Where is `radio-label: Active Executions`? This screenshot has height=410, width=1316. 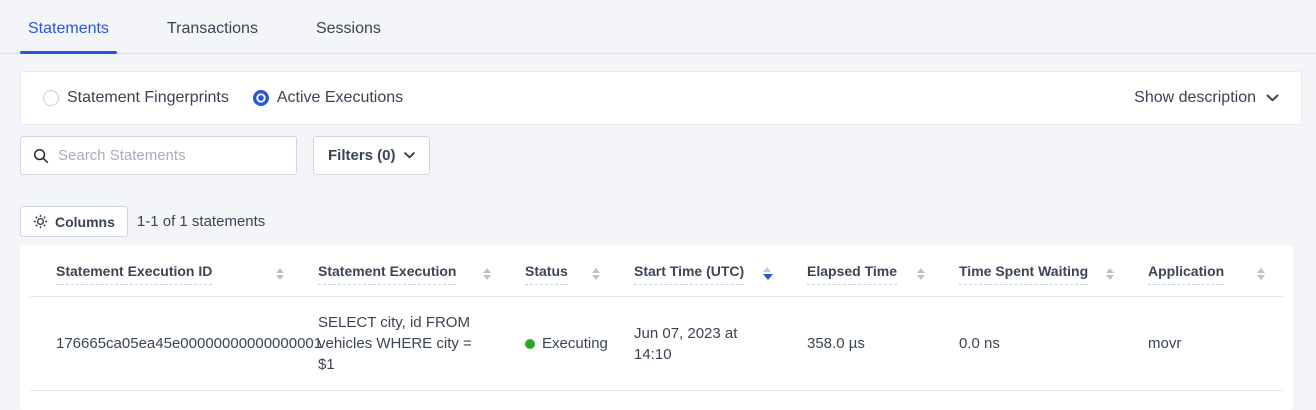 radio-label: Active Executions is located at coordinates (340, 97).